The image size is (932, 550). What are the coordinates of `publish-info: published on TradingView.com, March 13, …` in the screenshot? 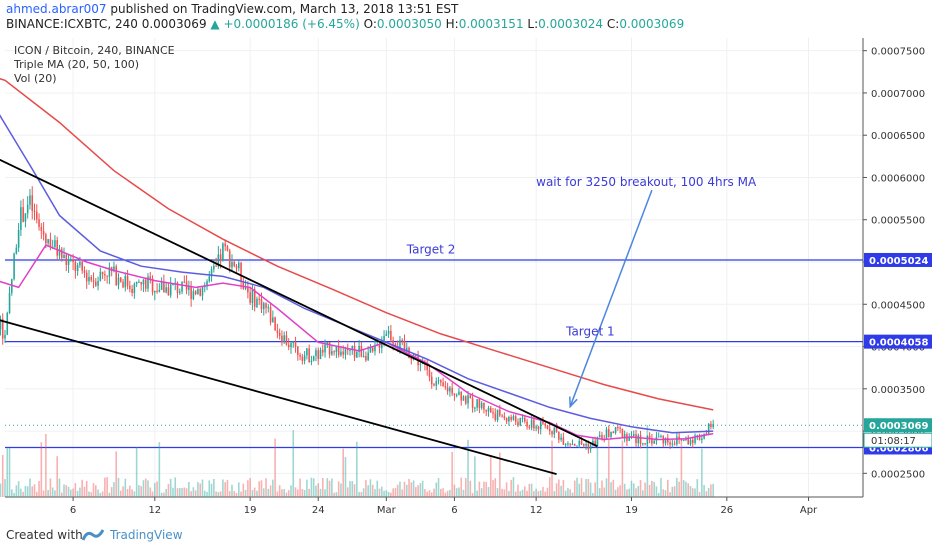 It's located at (284, 9).